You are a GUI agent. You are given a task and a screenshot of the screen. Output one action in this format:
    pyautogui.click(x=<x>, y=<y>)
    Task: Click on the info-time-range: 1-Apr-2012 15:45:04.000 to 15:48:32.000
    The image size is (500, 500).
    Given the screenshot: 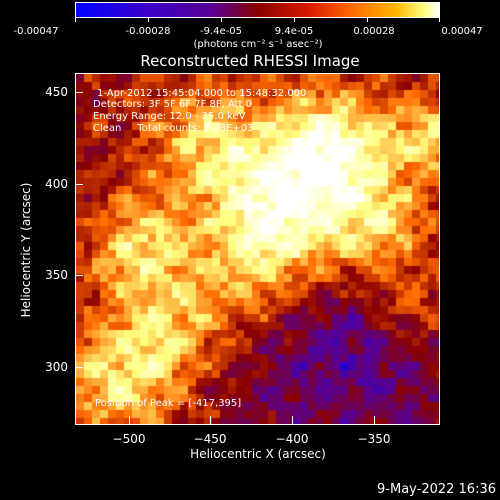 What is the action you would take?
    pyautogui.click(x=202, y=93)
    